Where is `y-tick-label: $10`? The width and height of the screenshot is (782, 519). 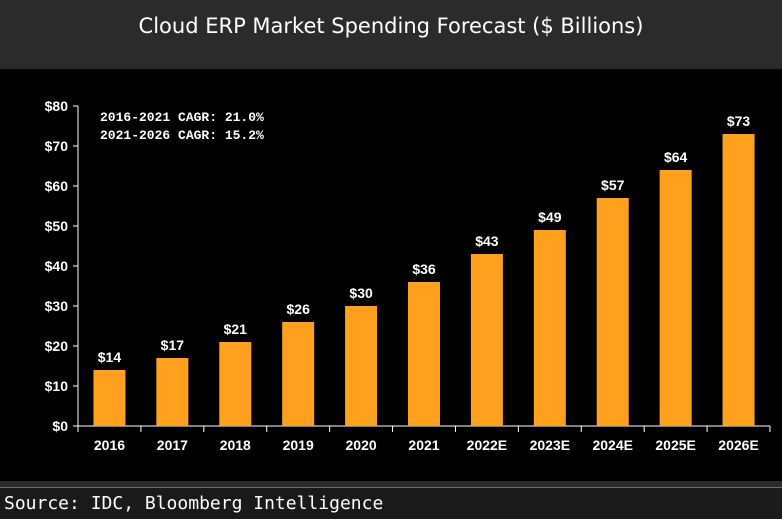
y-tick-label: $10 is located at coordinates (57, 386).